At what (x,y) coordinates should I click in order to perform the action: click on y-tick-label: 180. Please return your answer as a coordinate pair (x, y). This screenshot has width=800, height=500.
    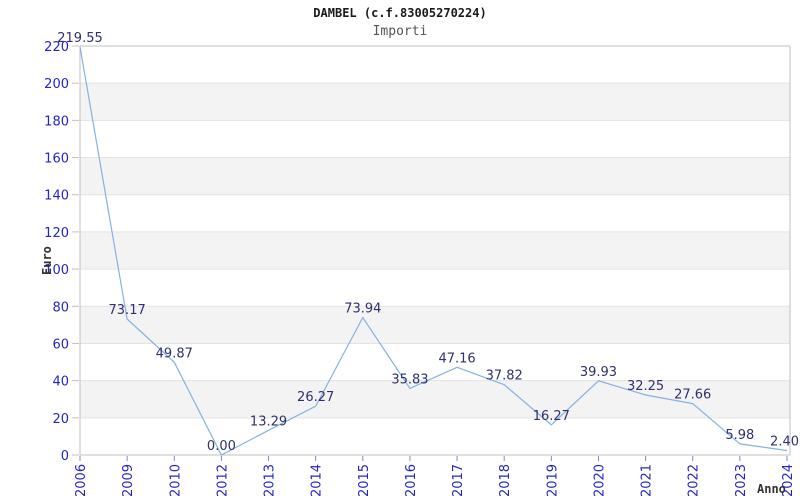
    Looking at the image, I should click on (56, 121).